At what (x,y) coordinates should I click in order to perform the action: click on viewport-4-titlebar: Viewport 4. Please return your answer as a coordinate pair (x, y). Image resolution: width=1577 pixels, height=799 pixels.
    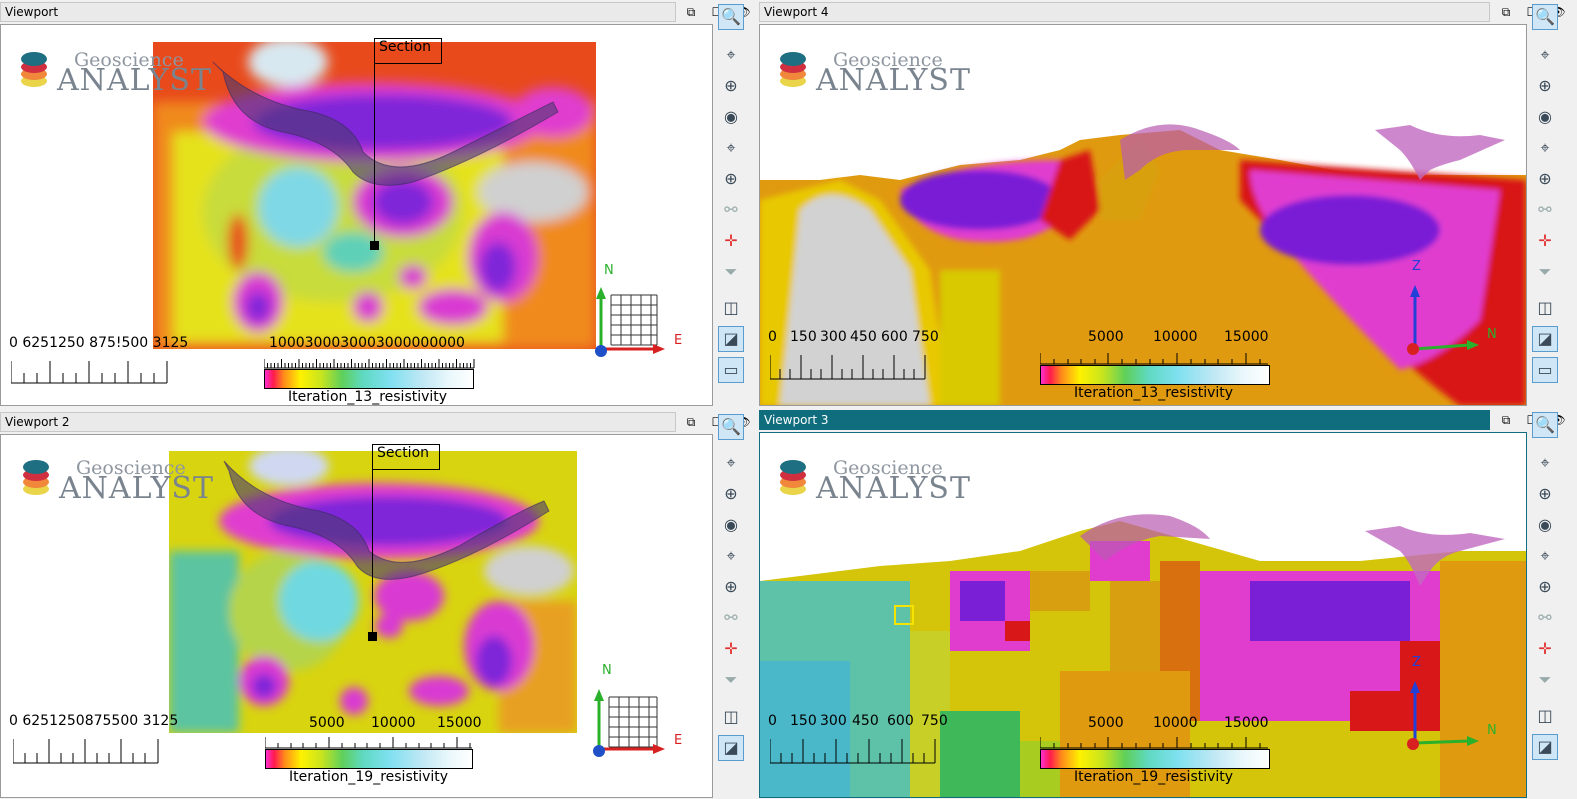
    Looking at the image, I should click on (1124, 12).